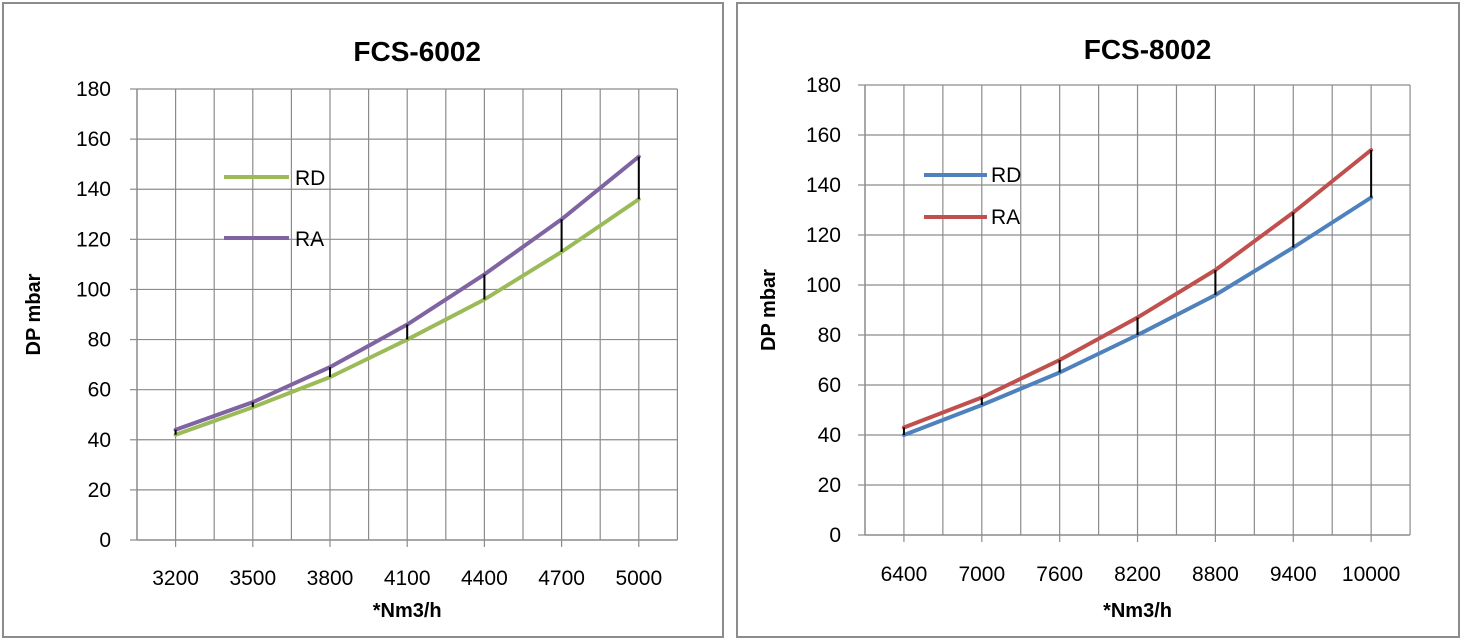 The width and height of the screenshot is (1464, 642). I want to click on x-tick-label: 3800, so click(330, 578).